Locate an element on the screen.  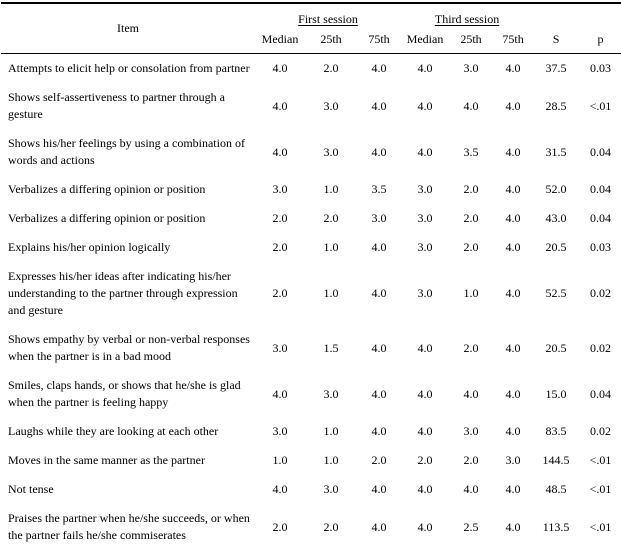
value-cell: 83.5 is located at coordinates (556, 431).